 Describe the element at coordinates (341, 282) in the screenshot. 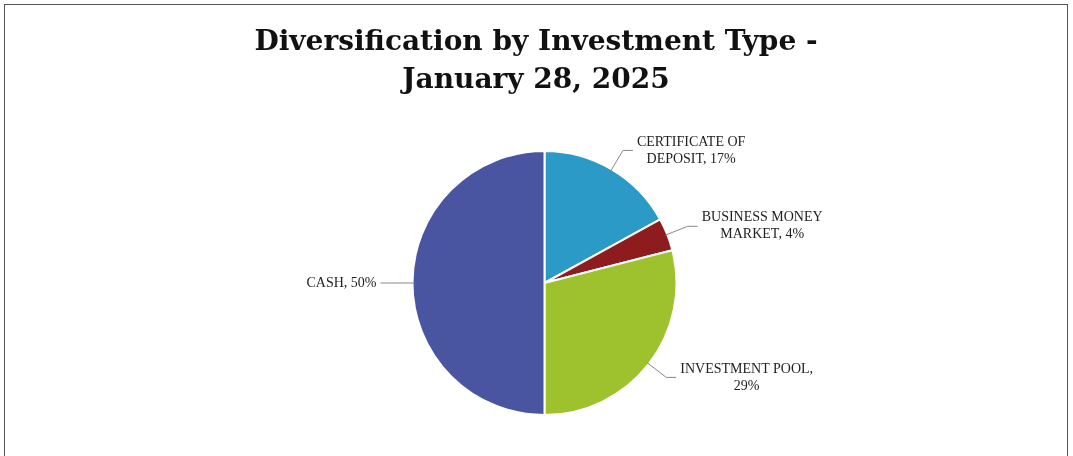

I see `slice-label: CASH, 50%` at that location.